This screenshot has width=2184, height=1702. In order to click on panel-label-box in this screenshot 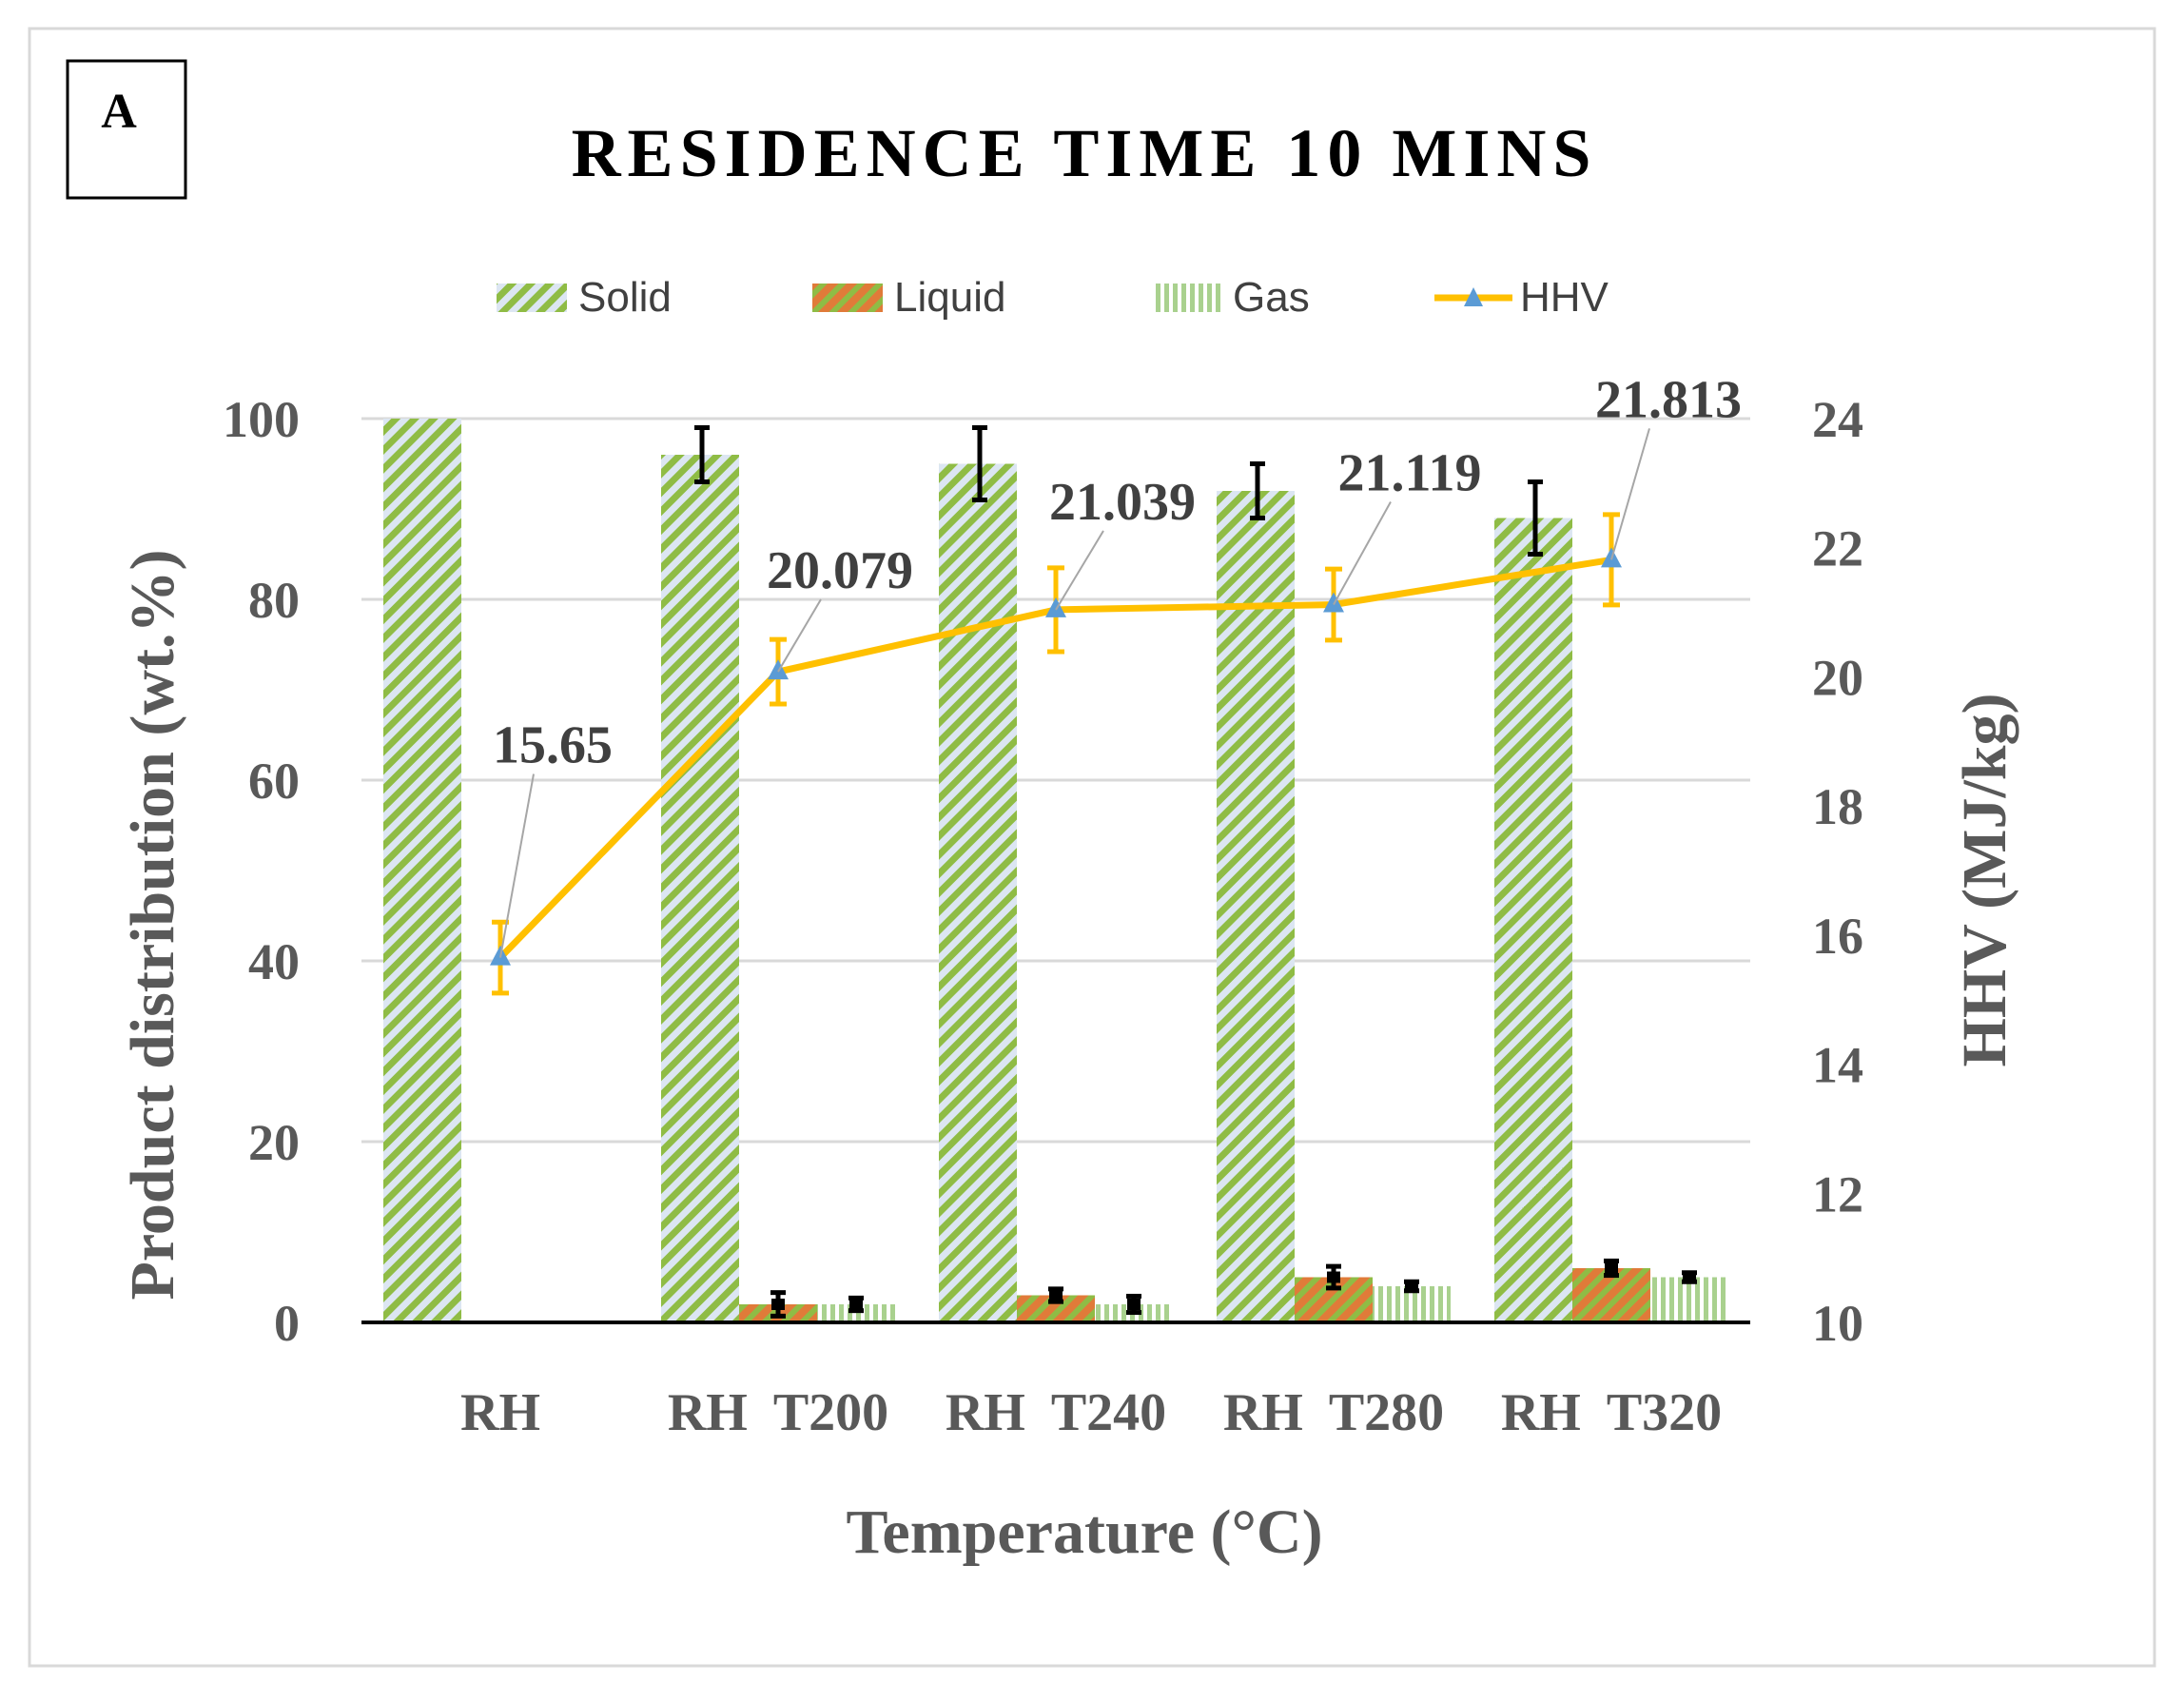, I will do `click(127, 129)`.